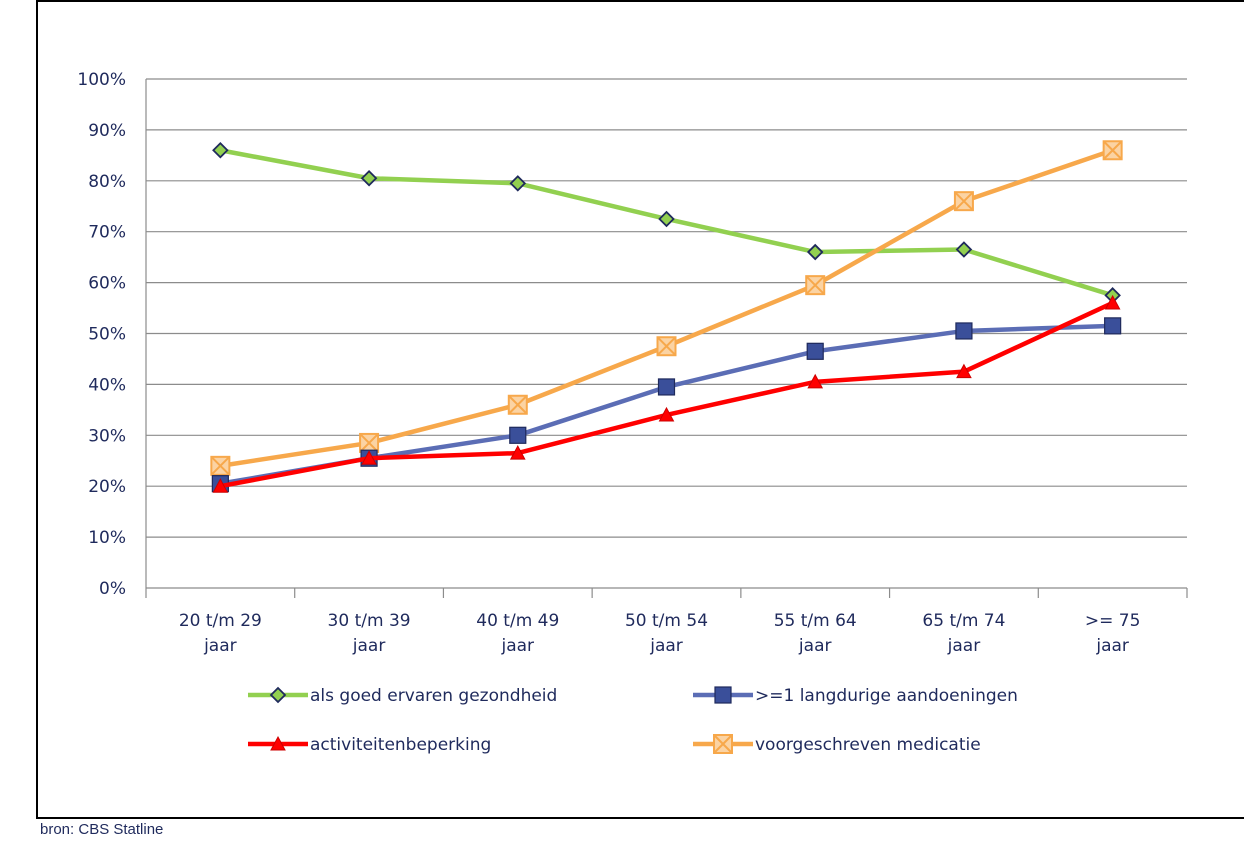 The image size is (1244, 841). Describe the element at coordinates (666, 633) in the screenshot. I see `x-tick-label: 50 t/m 54 jaar` at that location.